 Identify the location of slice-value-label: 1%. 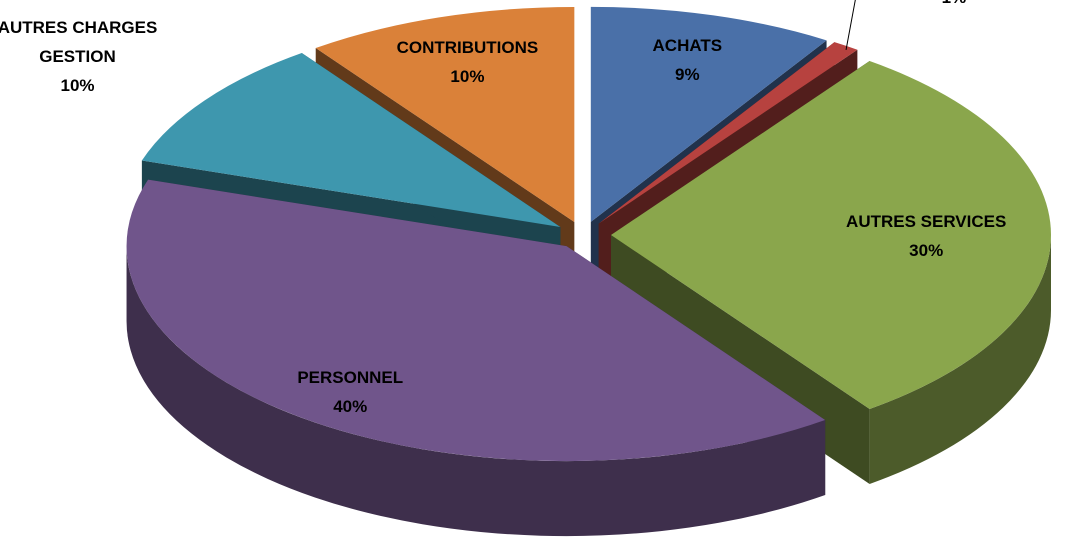
(954, 6).